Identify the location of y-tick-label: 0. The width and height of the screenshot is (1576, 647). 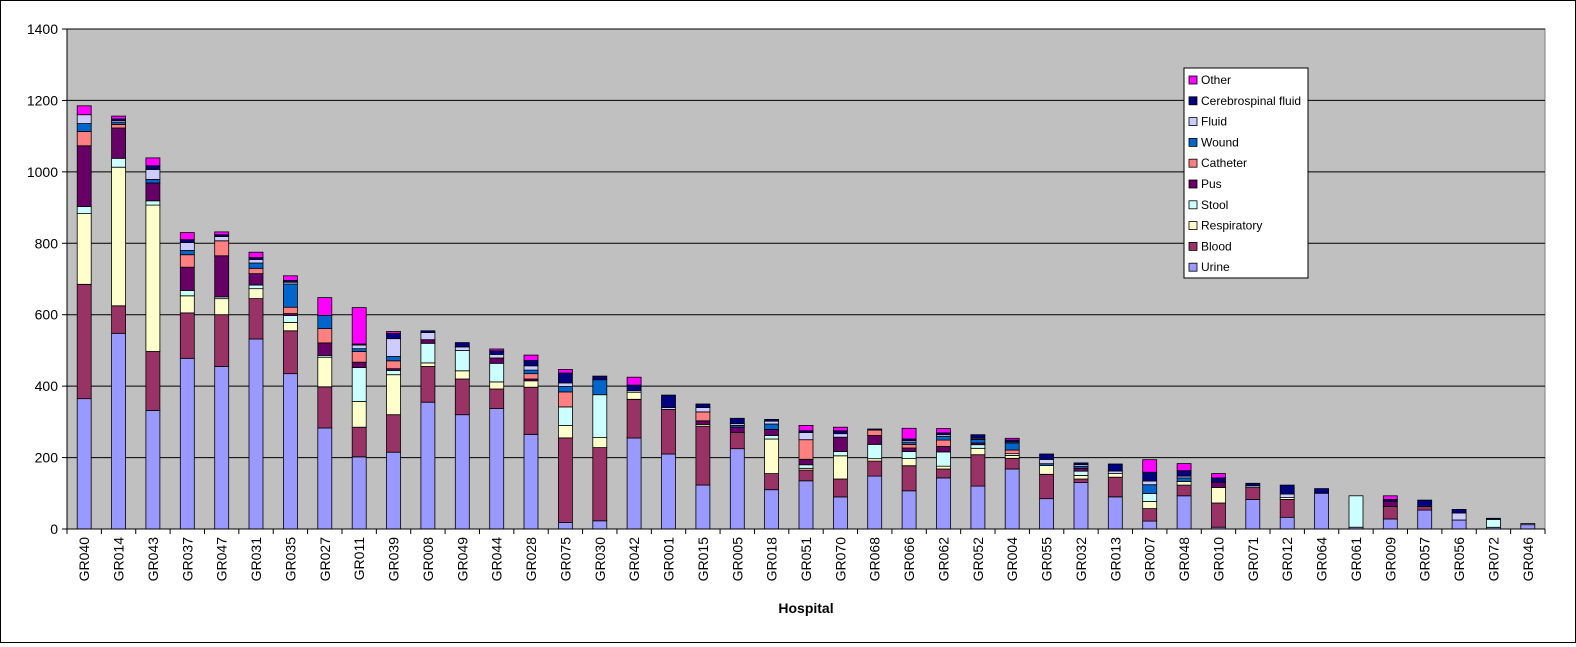
(54, 529).